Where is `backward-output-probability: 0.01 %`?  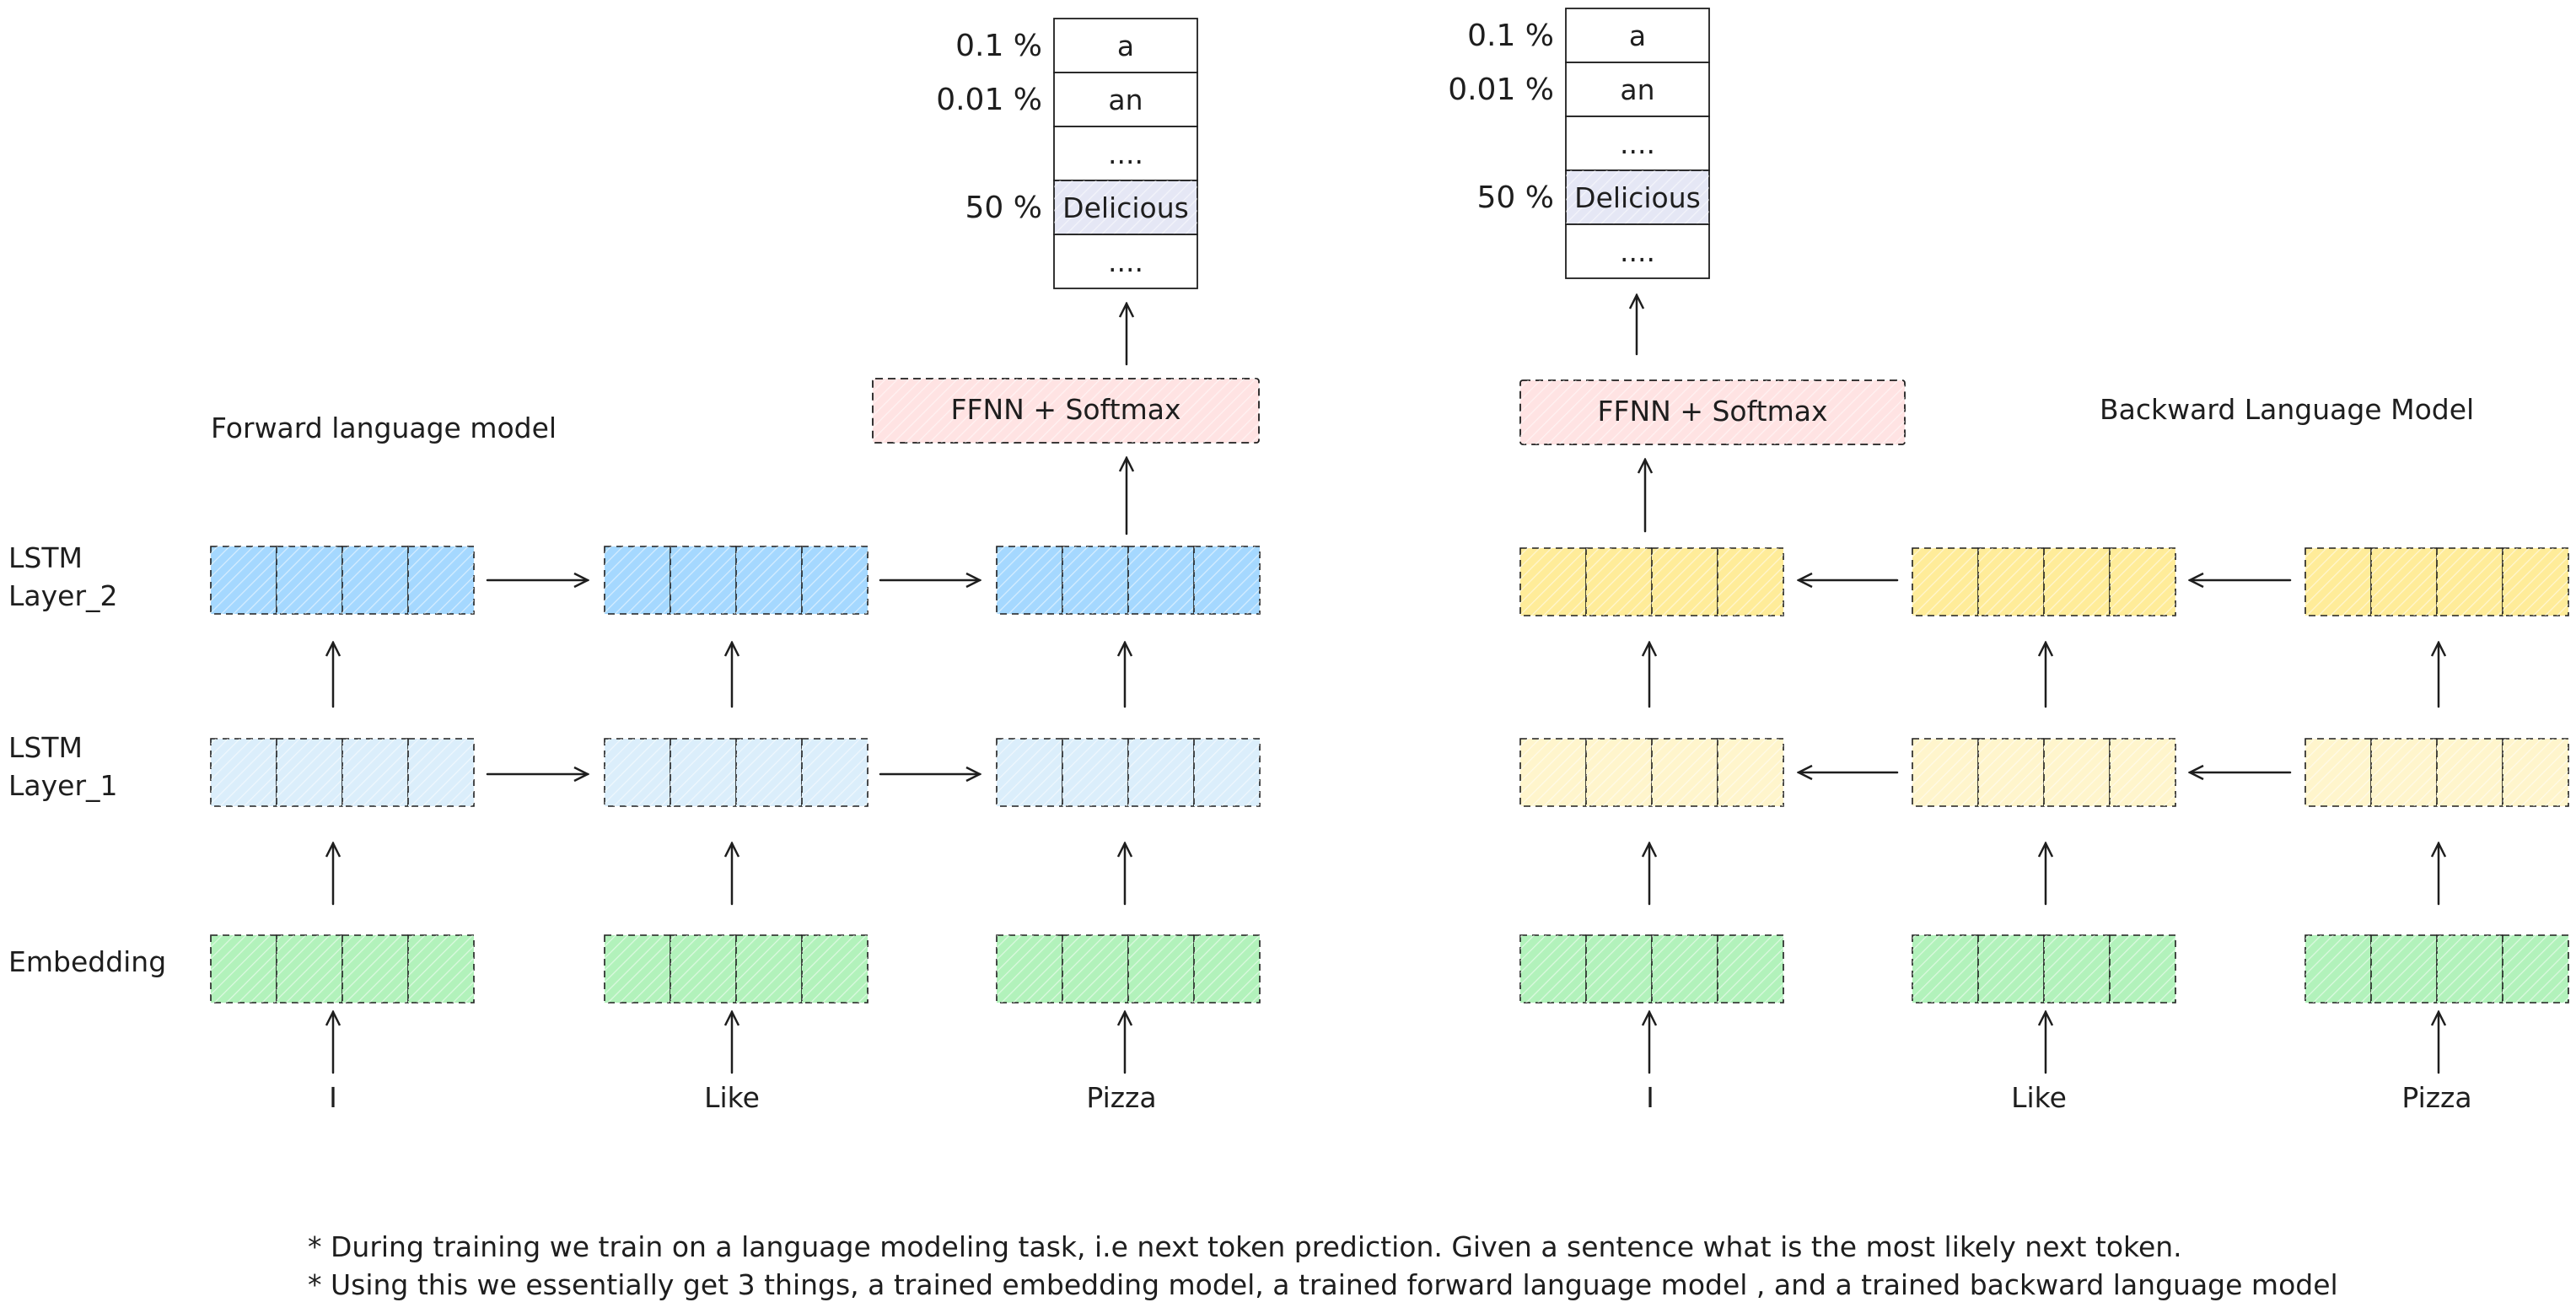
backward-output-probability: 0.01 % is located at coordinates (1501, 90).